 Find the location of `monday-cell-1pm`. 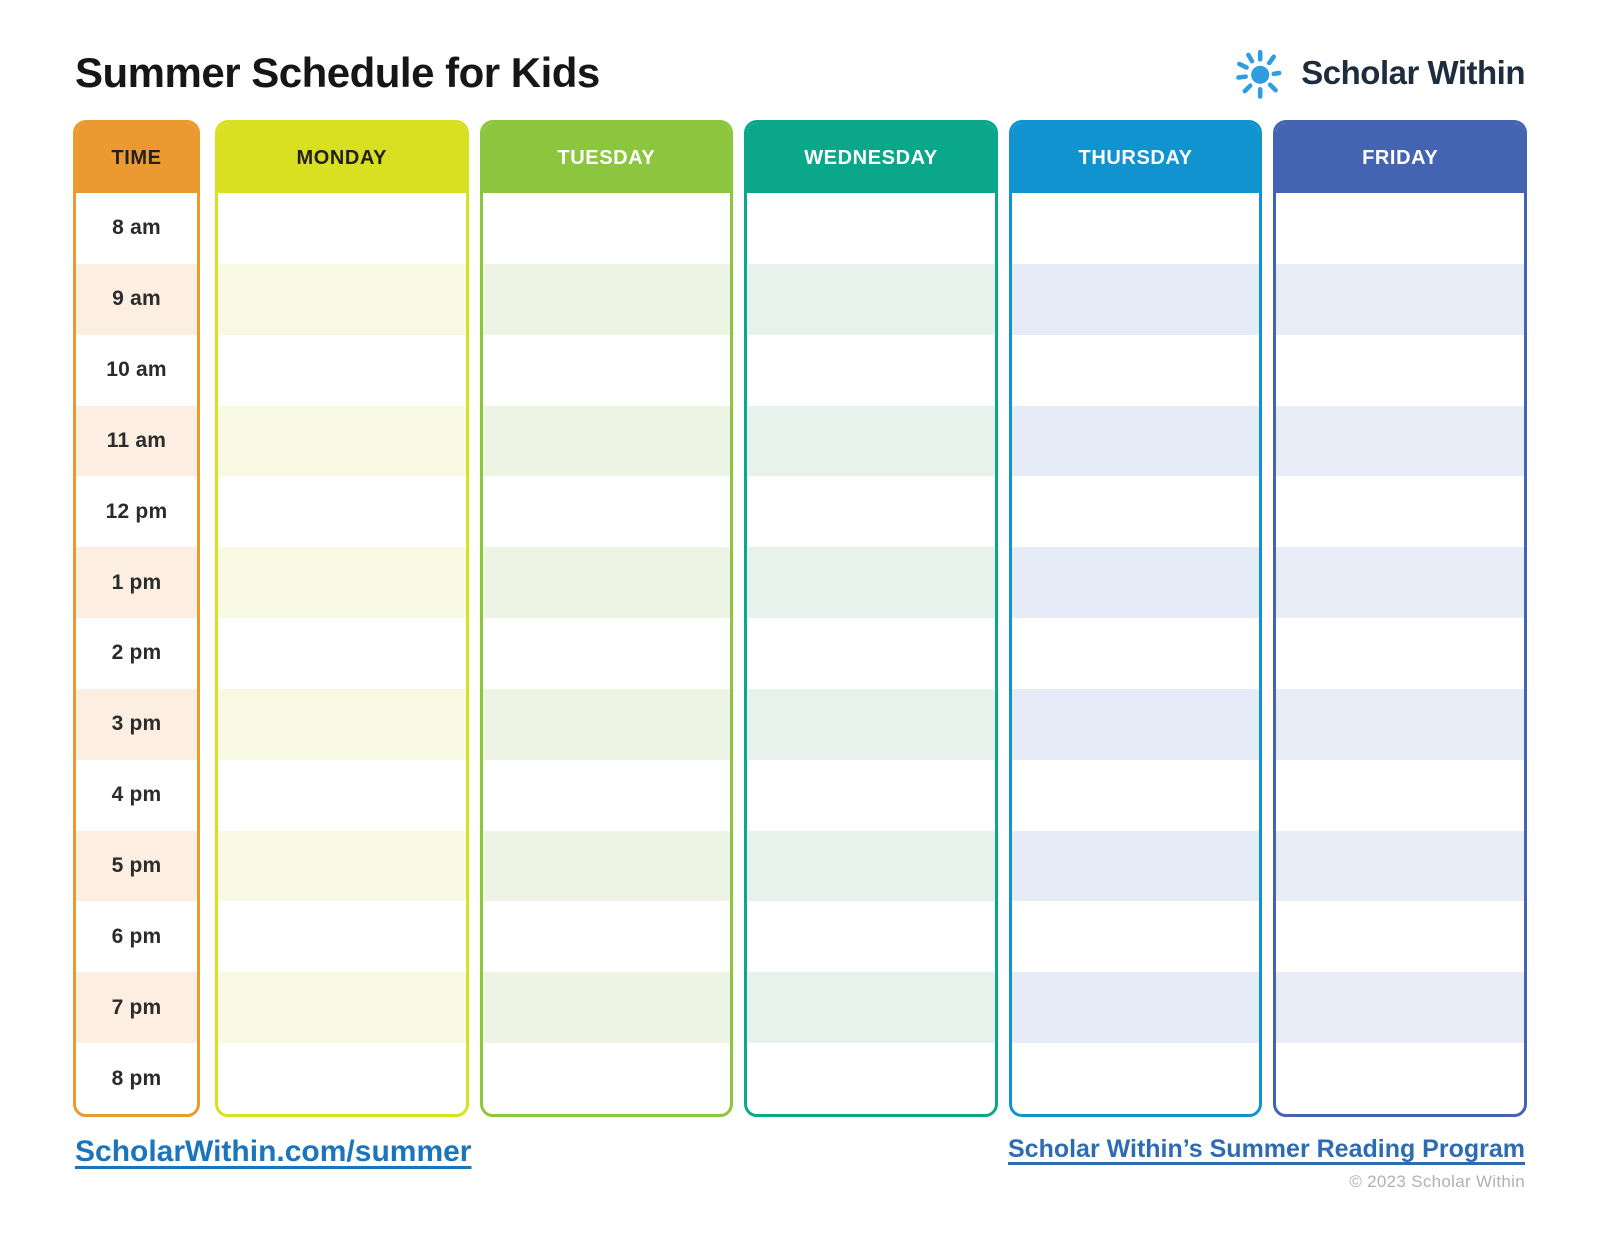

monday-cell-1pm is located at coordinates (342, 583).